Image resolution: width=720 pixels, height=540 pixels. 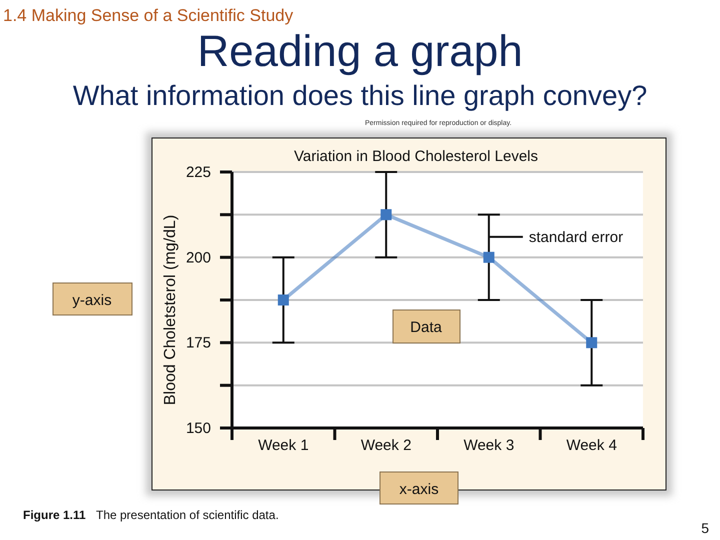 I want to click on y-tick-label: 150, so click(x=198, y=428).